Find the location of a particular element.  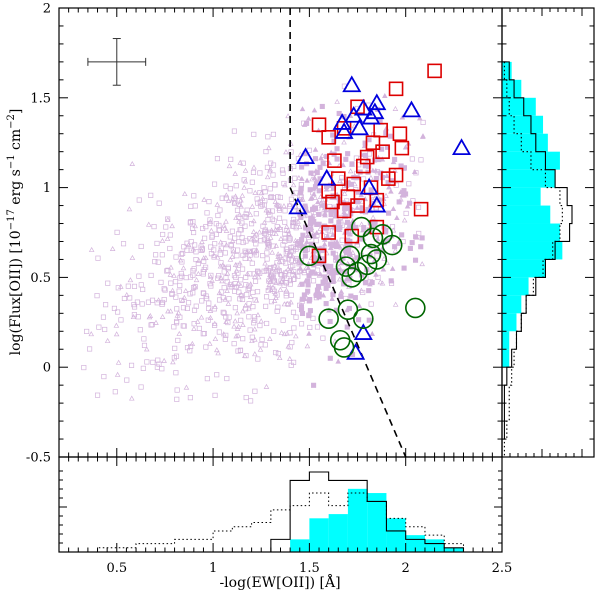

green-circle-point is located at coordinates (415, 308).